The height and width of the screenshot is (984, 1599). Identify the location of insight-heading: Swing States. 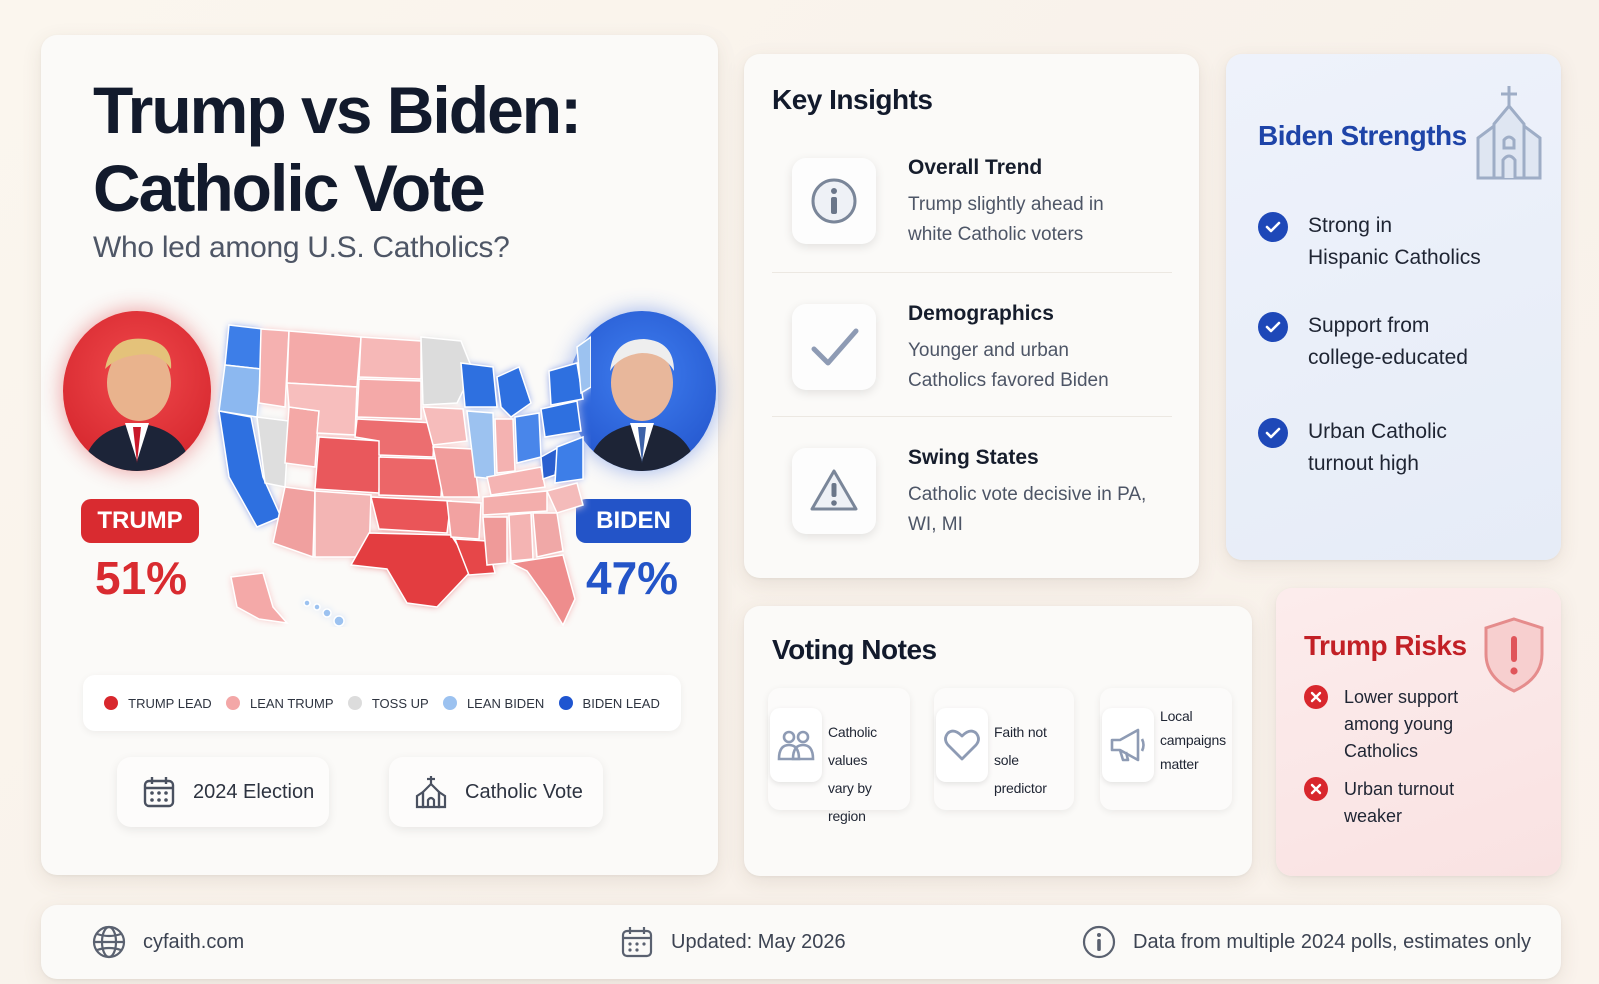
(973, 457).